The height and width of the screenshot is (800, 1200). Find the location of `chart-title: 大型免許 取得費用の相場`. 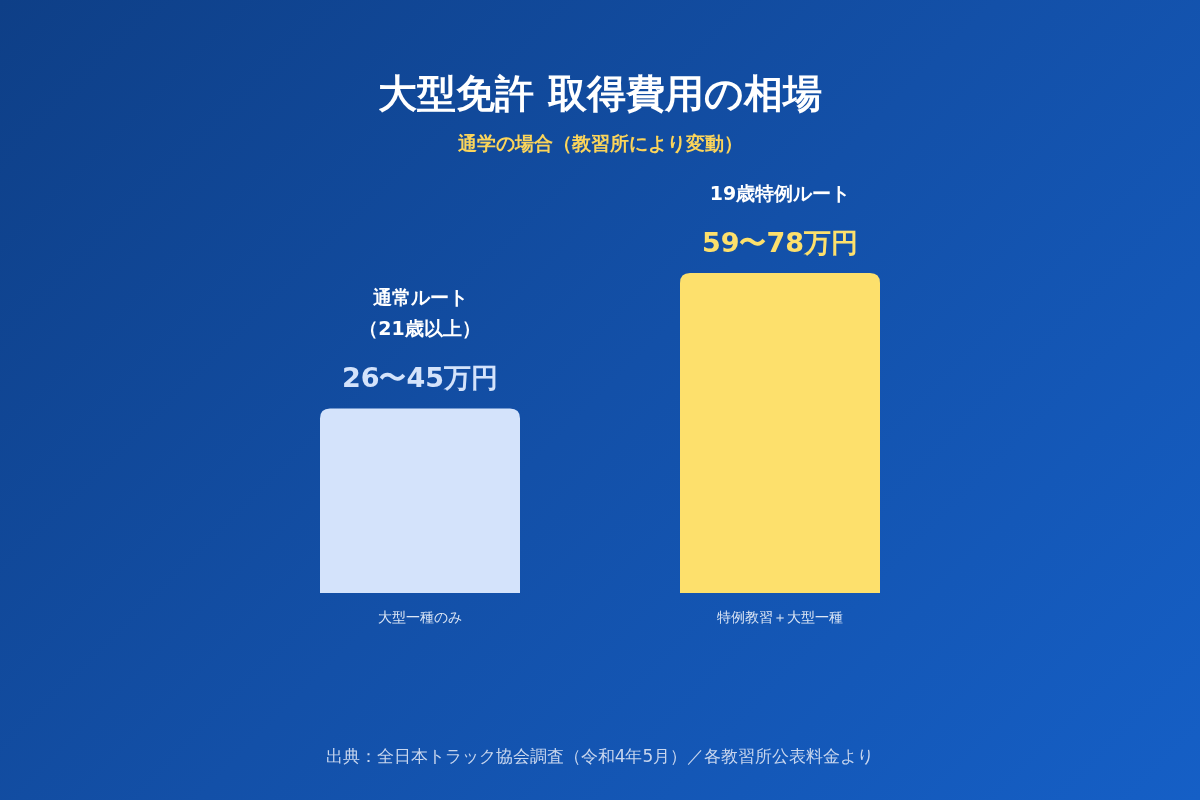

chart-title: 大型免許 取得費用の相場 is located at coordinates (600, 93).